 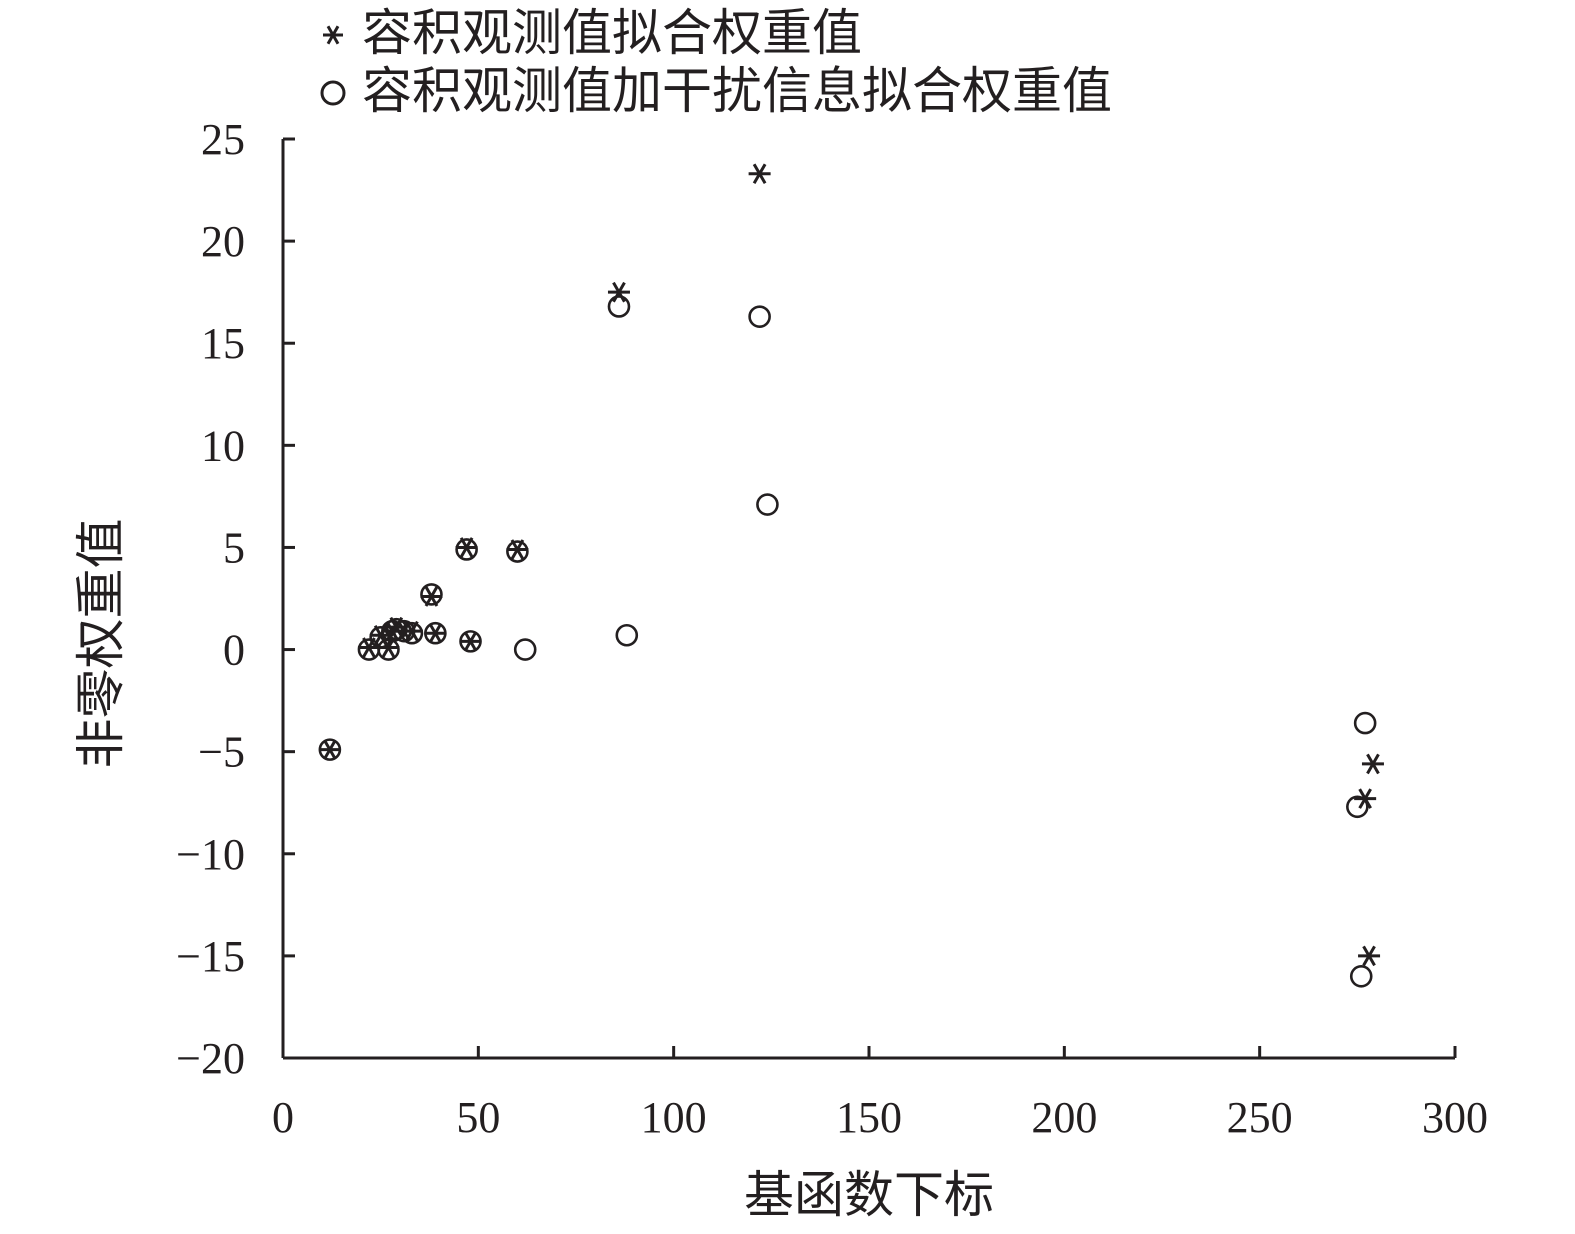 What do you see at coordinates (101, 644) in the screenshot?
I see `y-axis-title: 非零权重值` at bounding box center [101, 644].